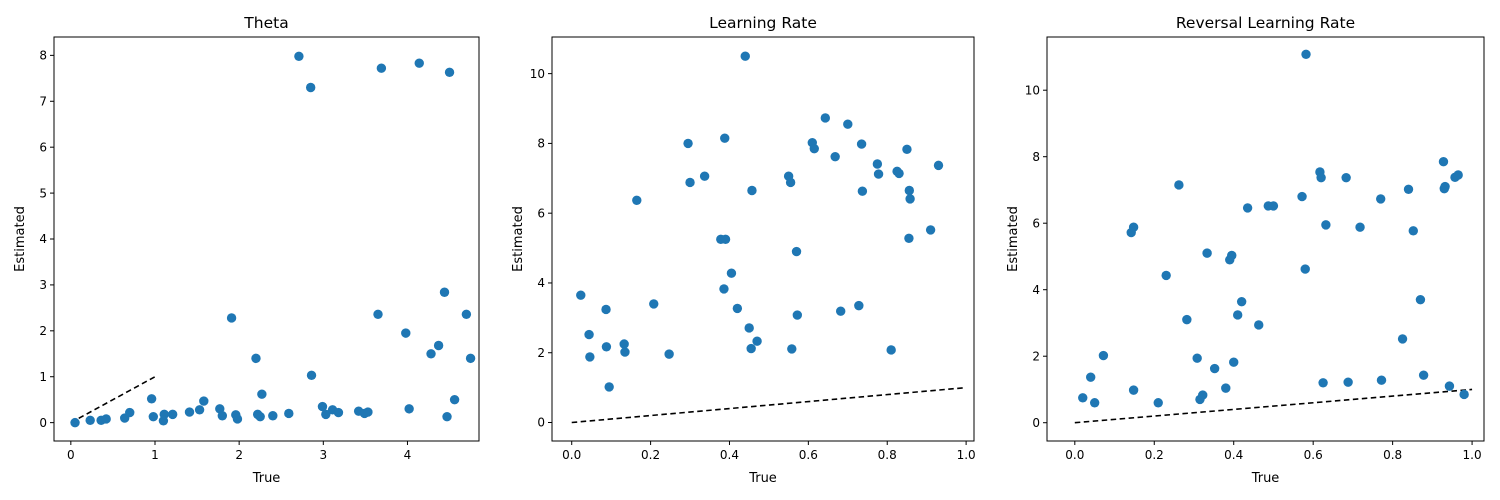  What do you see at coordinates (239, 455) in the screenshot?
I see `x-tick-label: 2` at bounding box center [239, 455].